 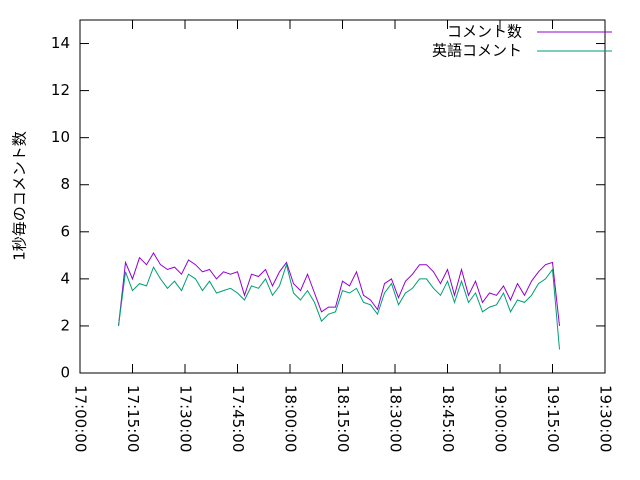 I want to click on y-tick-label: 10, so click(x=60, y=137).